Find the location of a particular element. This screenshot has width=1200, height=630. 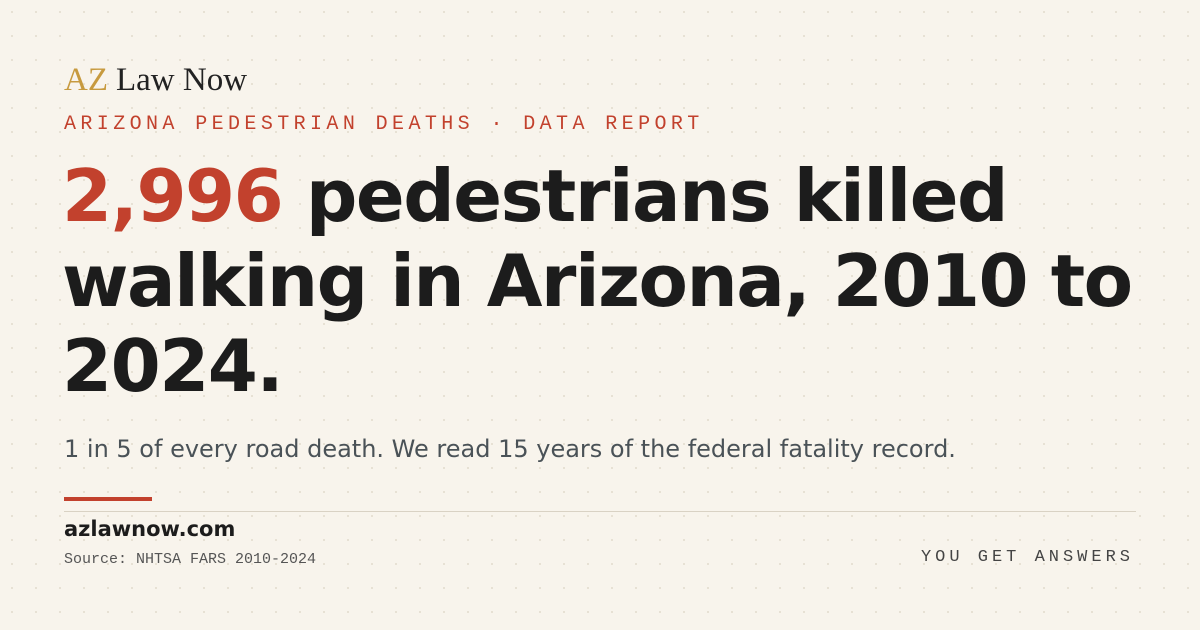

brand-name: Law Now is located at coordinates (182, 80).